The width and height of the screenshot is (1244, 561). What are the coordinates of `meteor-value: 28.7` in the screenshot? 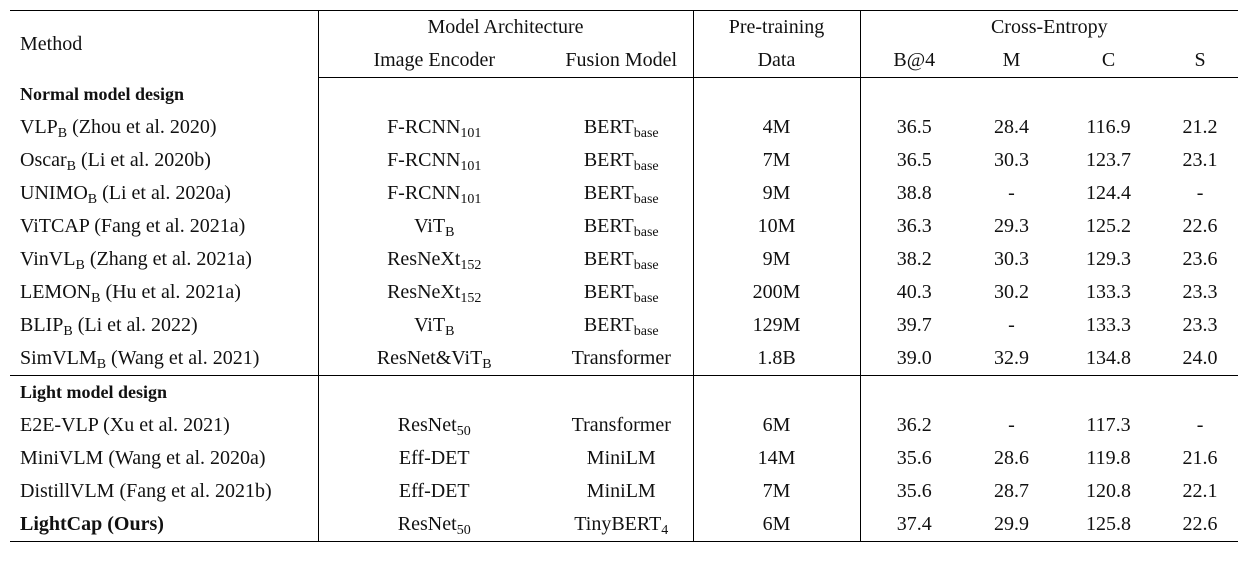 It's located at (1011, 491).